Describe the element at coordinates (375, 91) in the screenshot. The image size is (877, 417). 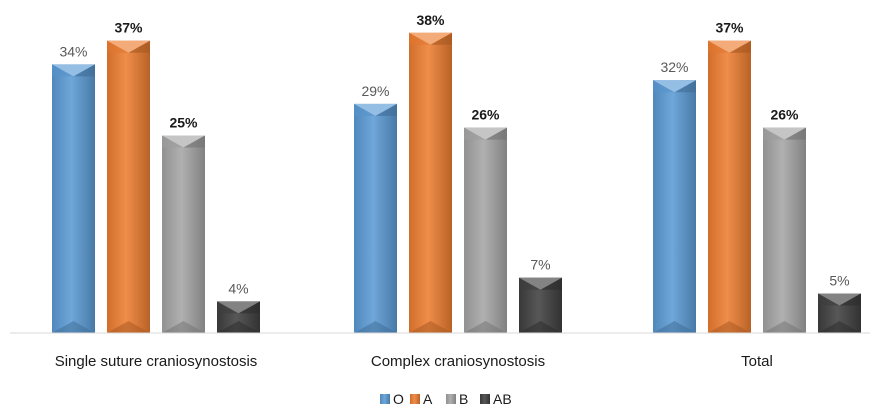
I see `value-label-o-1: 29%` at that location.